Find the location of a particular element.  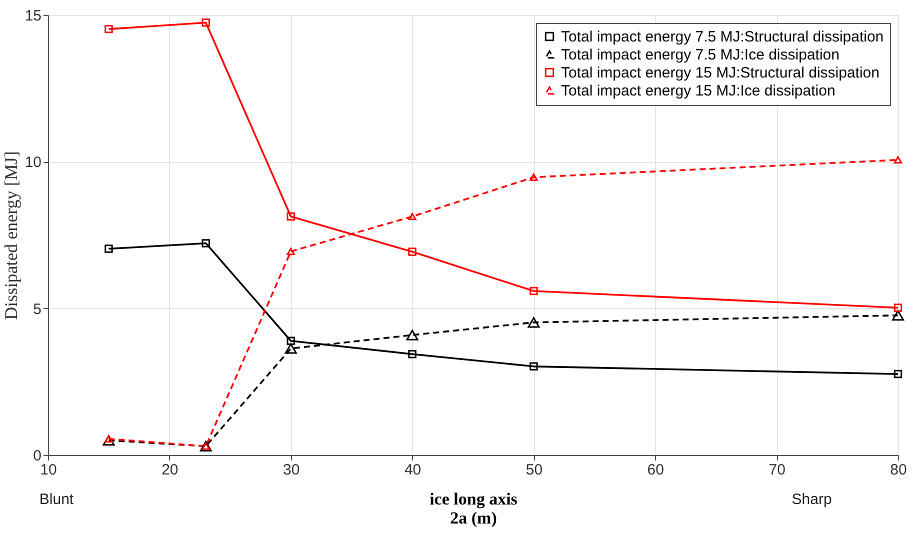

legend-label: Total impact energy 15 MJ:Ice dissipation is located at coordinates (698, 91).